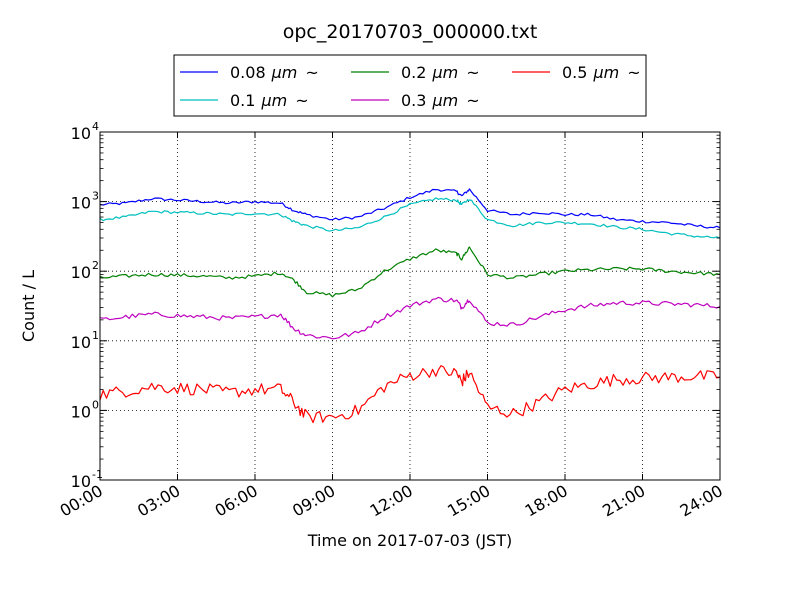  I want to click on legend-entry: 0.08 μm ~, so click(249, 72).